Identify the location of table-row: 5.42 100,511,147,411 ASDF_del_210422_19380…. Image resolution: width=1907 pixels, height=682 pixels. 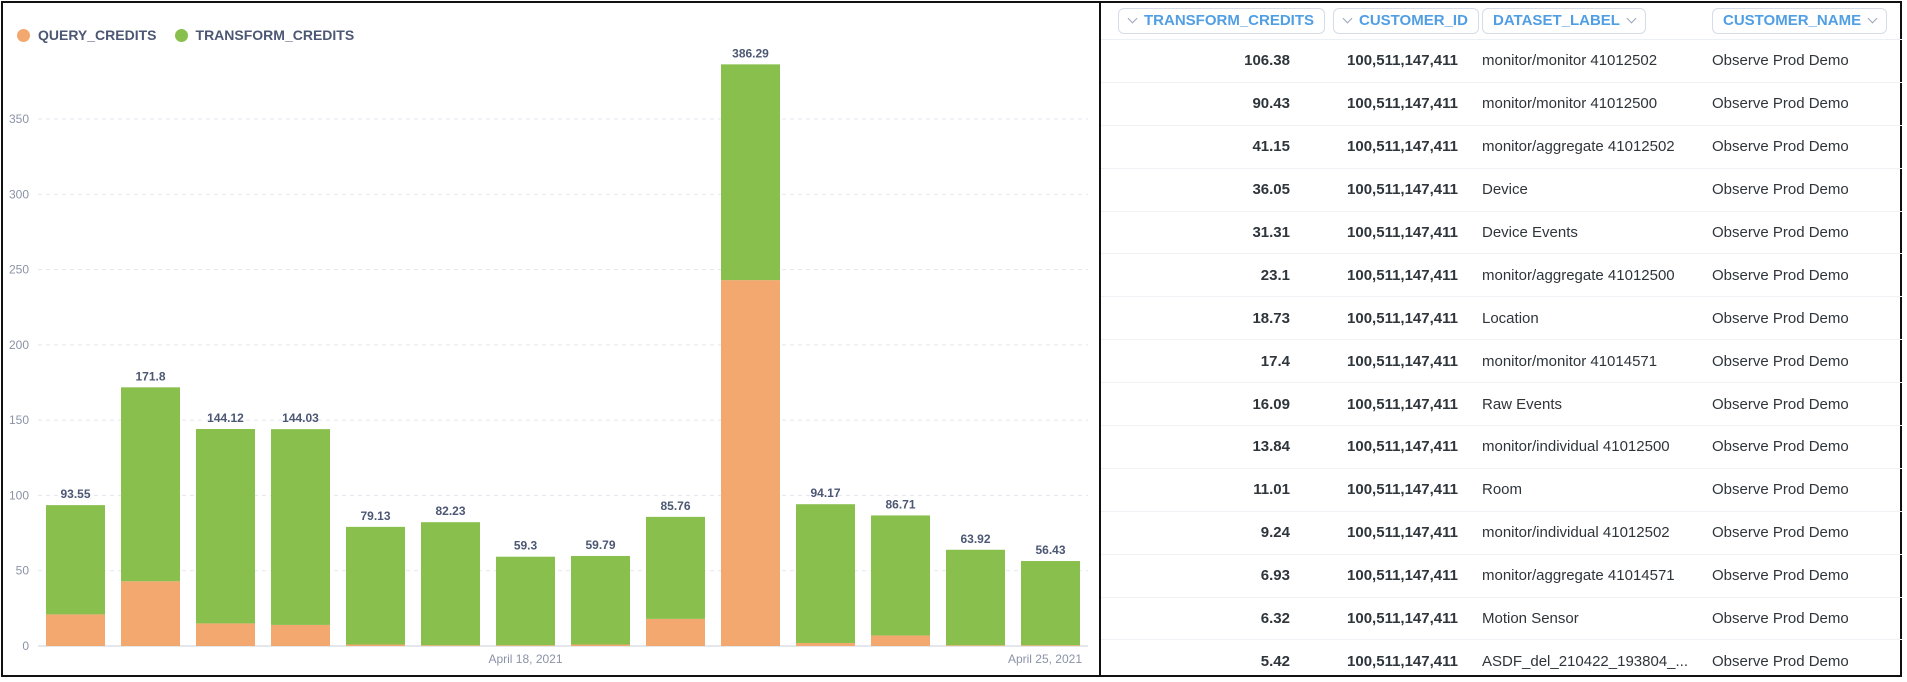
(1501, 657).